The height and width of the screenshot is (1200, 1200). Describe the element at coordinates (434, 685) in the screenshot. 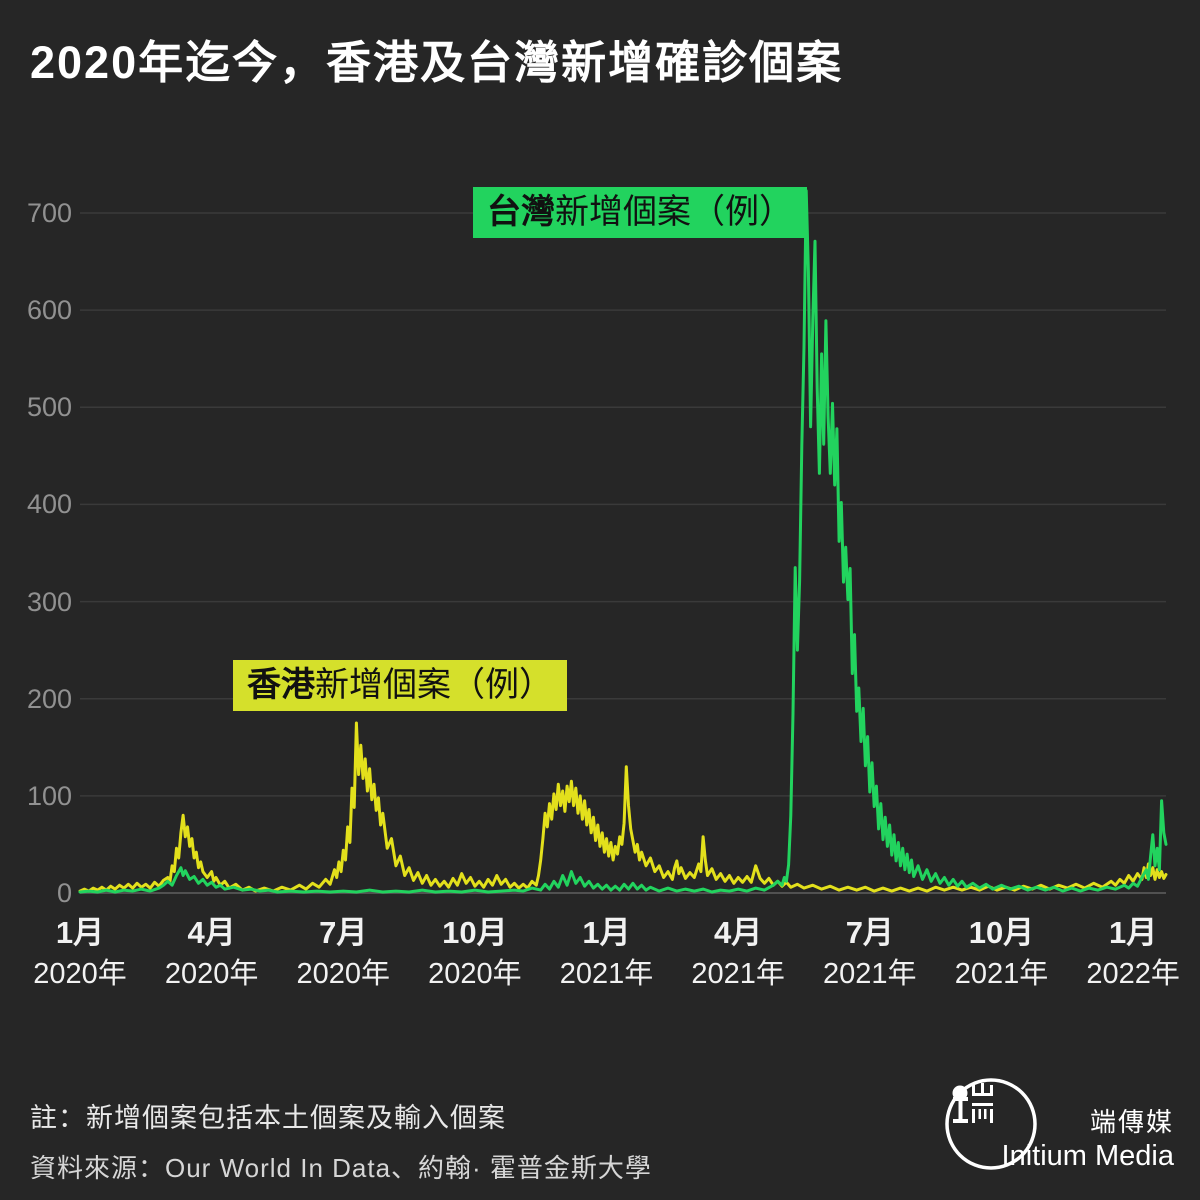

I see `legend-hongkong-label: 新增個案（例）` at that location.